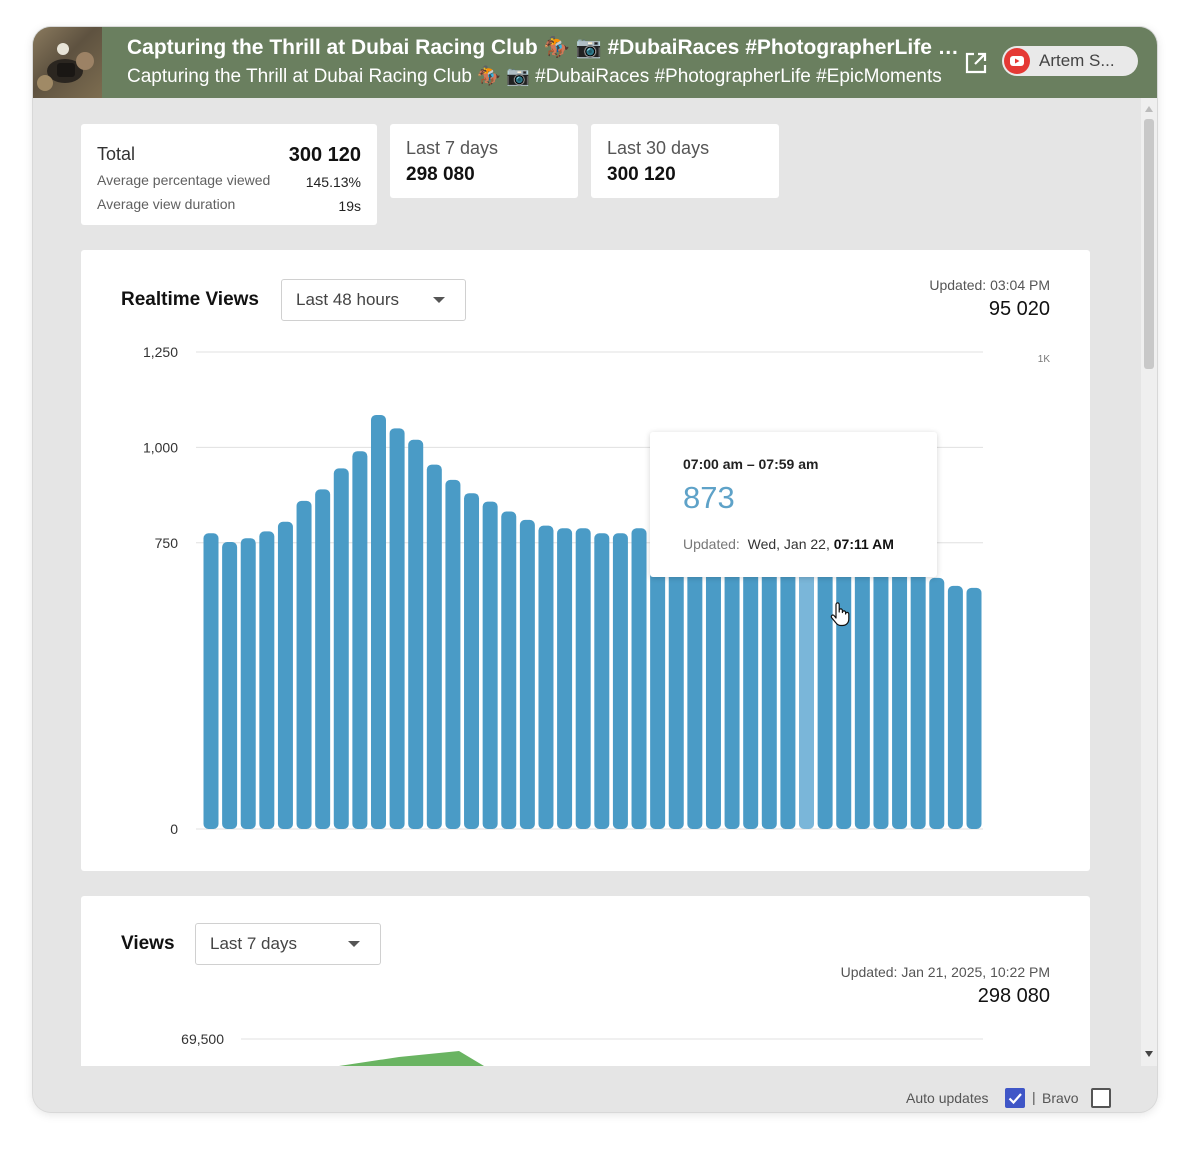 This screenshot has height=1150, width=1192. What do you see at coordinates (67, 62) in the screenshot?
I see `video-thumbnail` at bounding box center [67, 62].